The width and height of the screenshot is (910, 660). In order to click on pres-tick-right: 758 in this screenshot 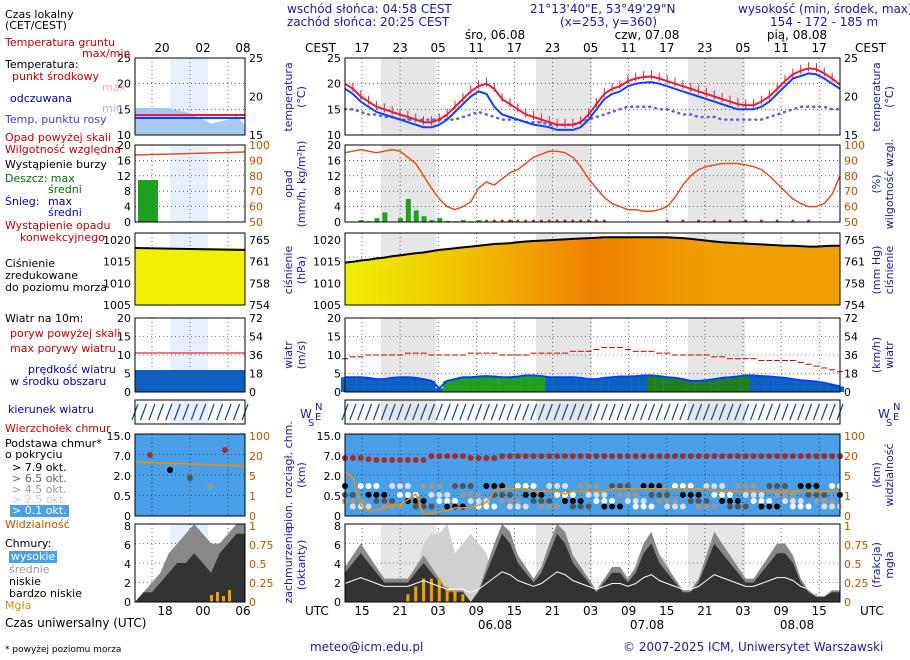, I will do `click(854, 283)`.